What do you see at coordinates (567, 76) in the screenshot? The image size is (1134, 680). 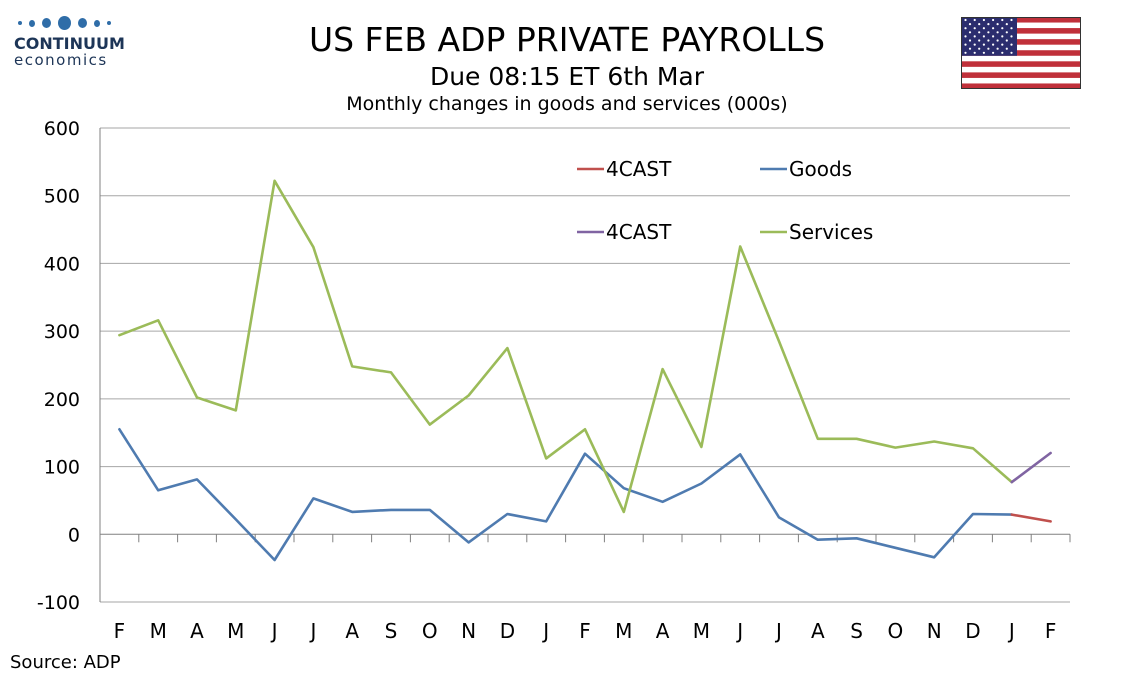 I see `page-subtitle: Due 08:15 ET 6th Mar` at bounding box center [567, 76].